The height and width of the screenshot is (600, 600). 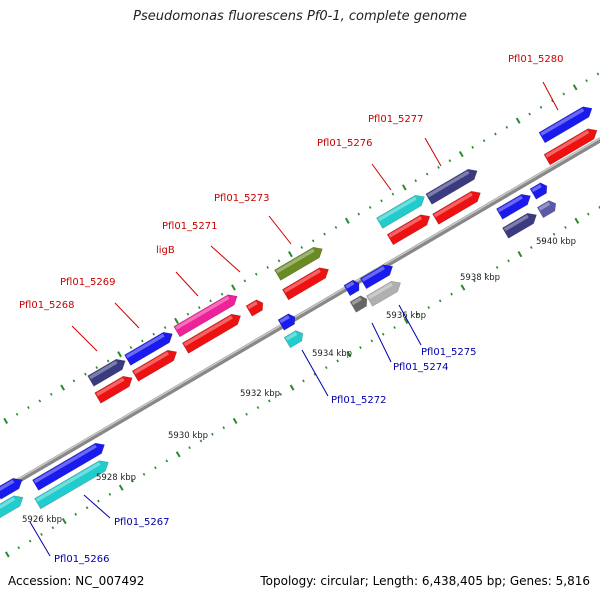 I want to click on tick-label: 5932 kbp, so click(x=260, y=394).